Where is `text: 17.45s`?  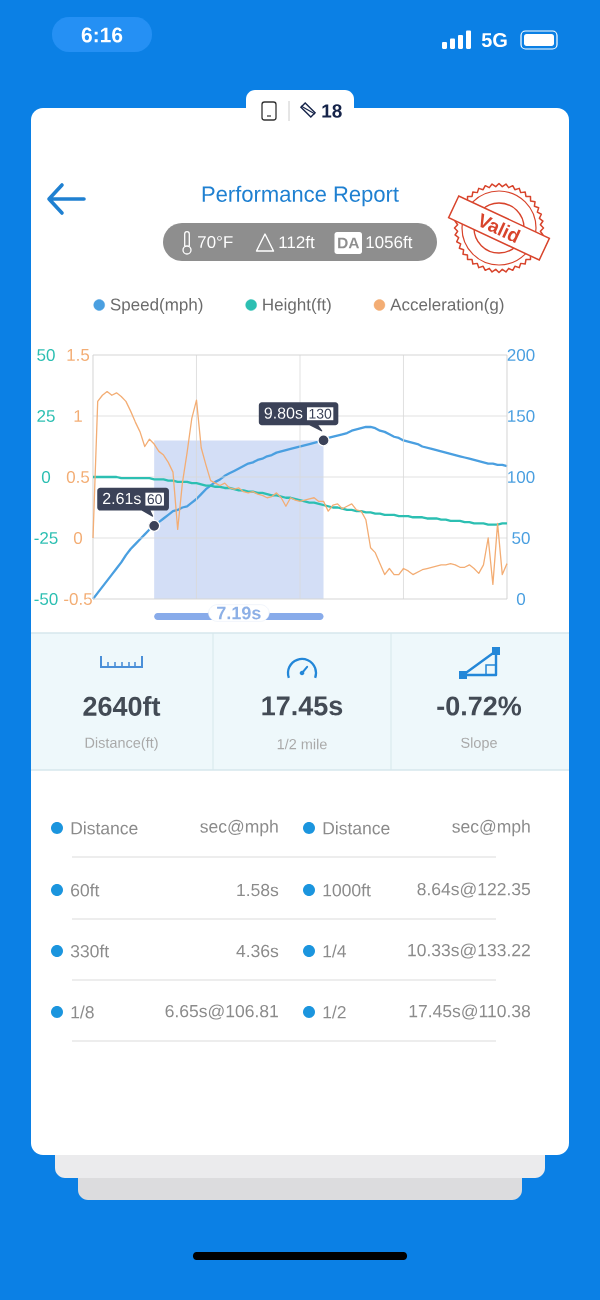
text: 17.45s is located at coordinates (302, 706).